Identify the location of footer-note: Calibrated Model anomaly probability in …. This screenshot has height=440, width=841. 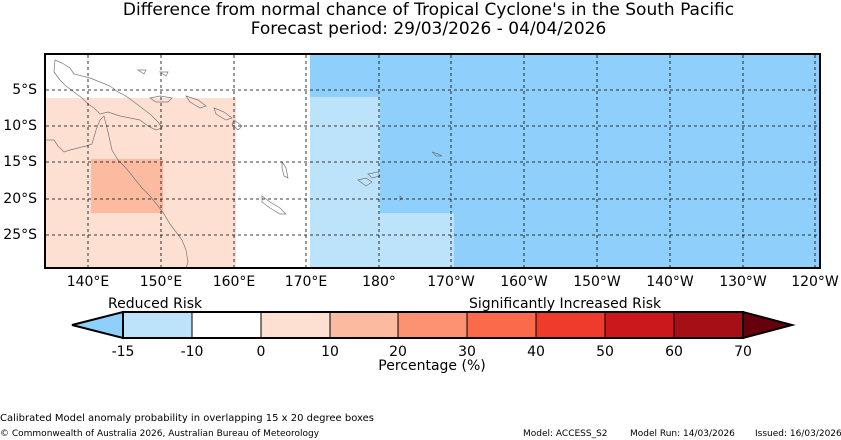
(187, 418).